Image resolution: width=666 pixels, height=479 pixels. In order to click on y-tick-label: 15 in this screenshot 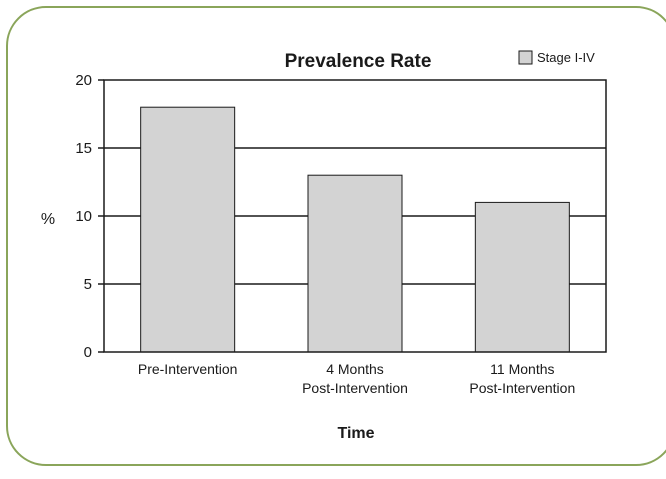, I will do `click(83, 148)`.